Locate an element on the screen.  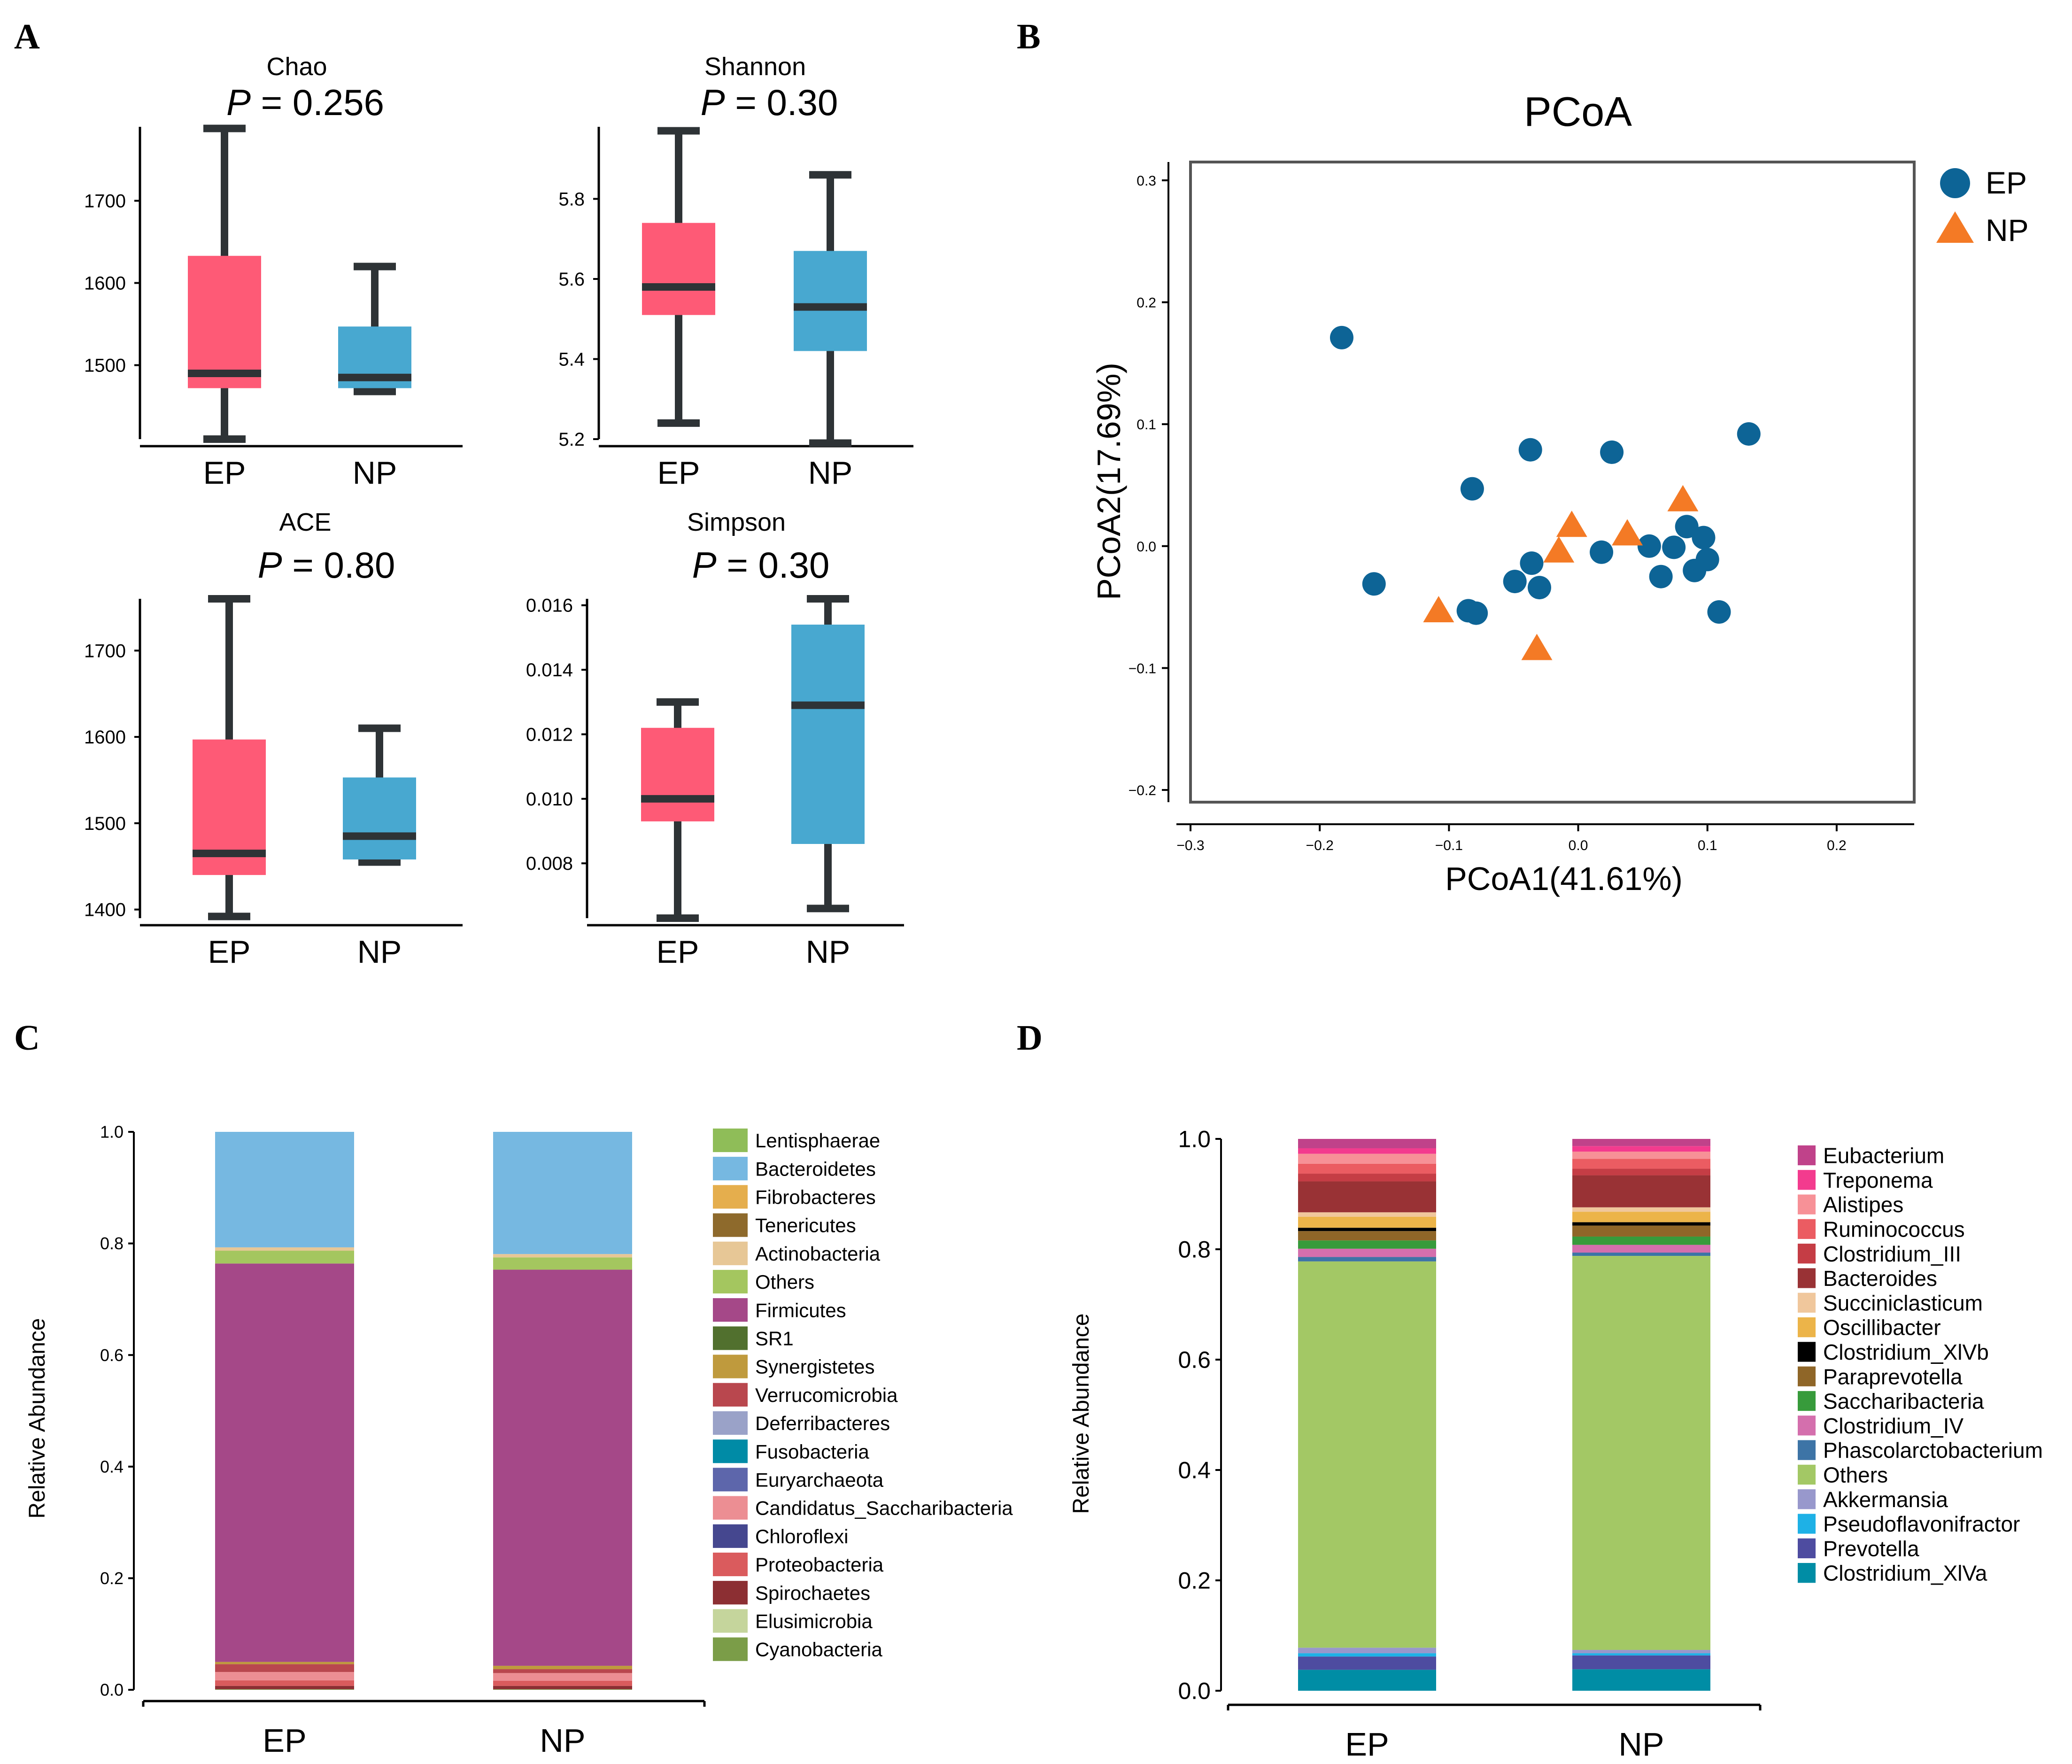
x-tick-label: −0.3 is located at coordinates (1190, 845).